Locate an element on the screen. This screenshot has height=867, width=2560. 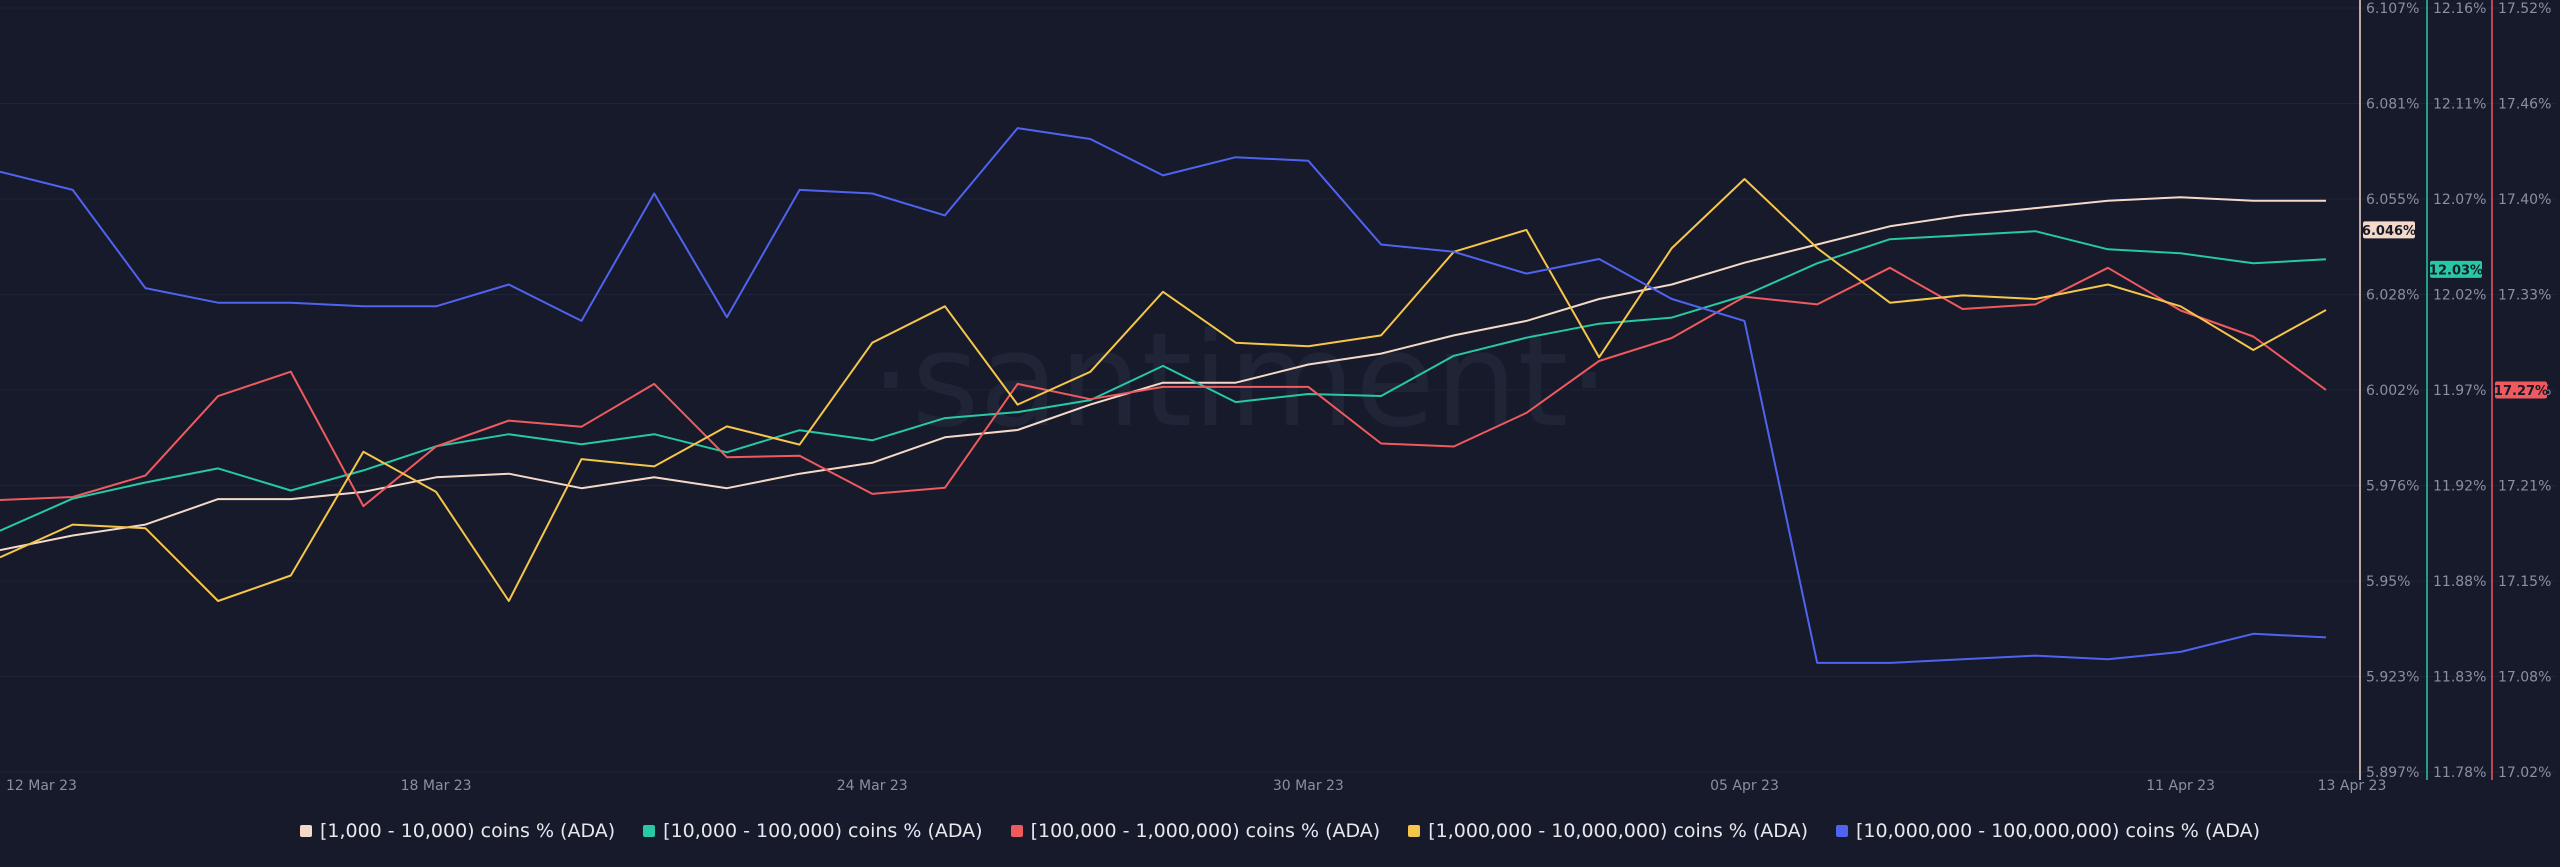
y-tick-label: 6.002% is located at coordinates (2392, 391).